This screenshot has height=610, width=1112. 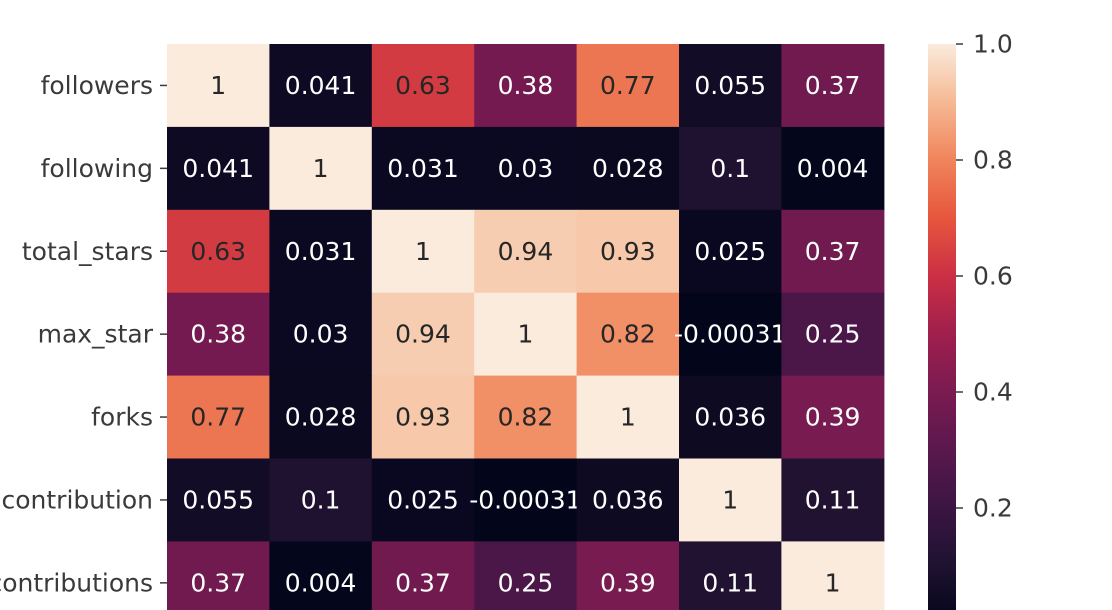 I want to click on colorbar-tick-label: 1.0, so click(x=993, y=44).